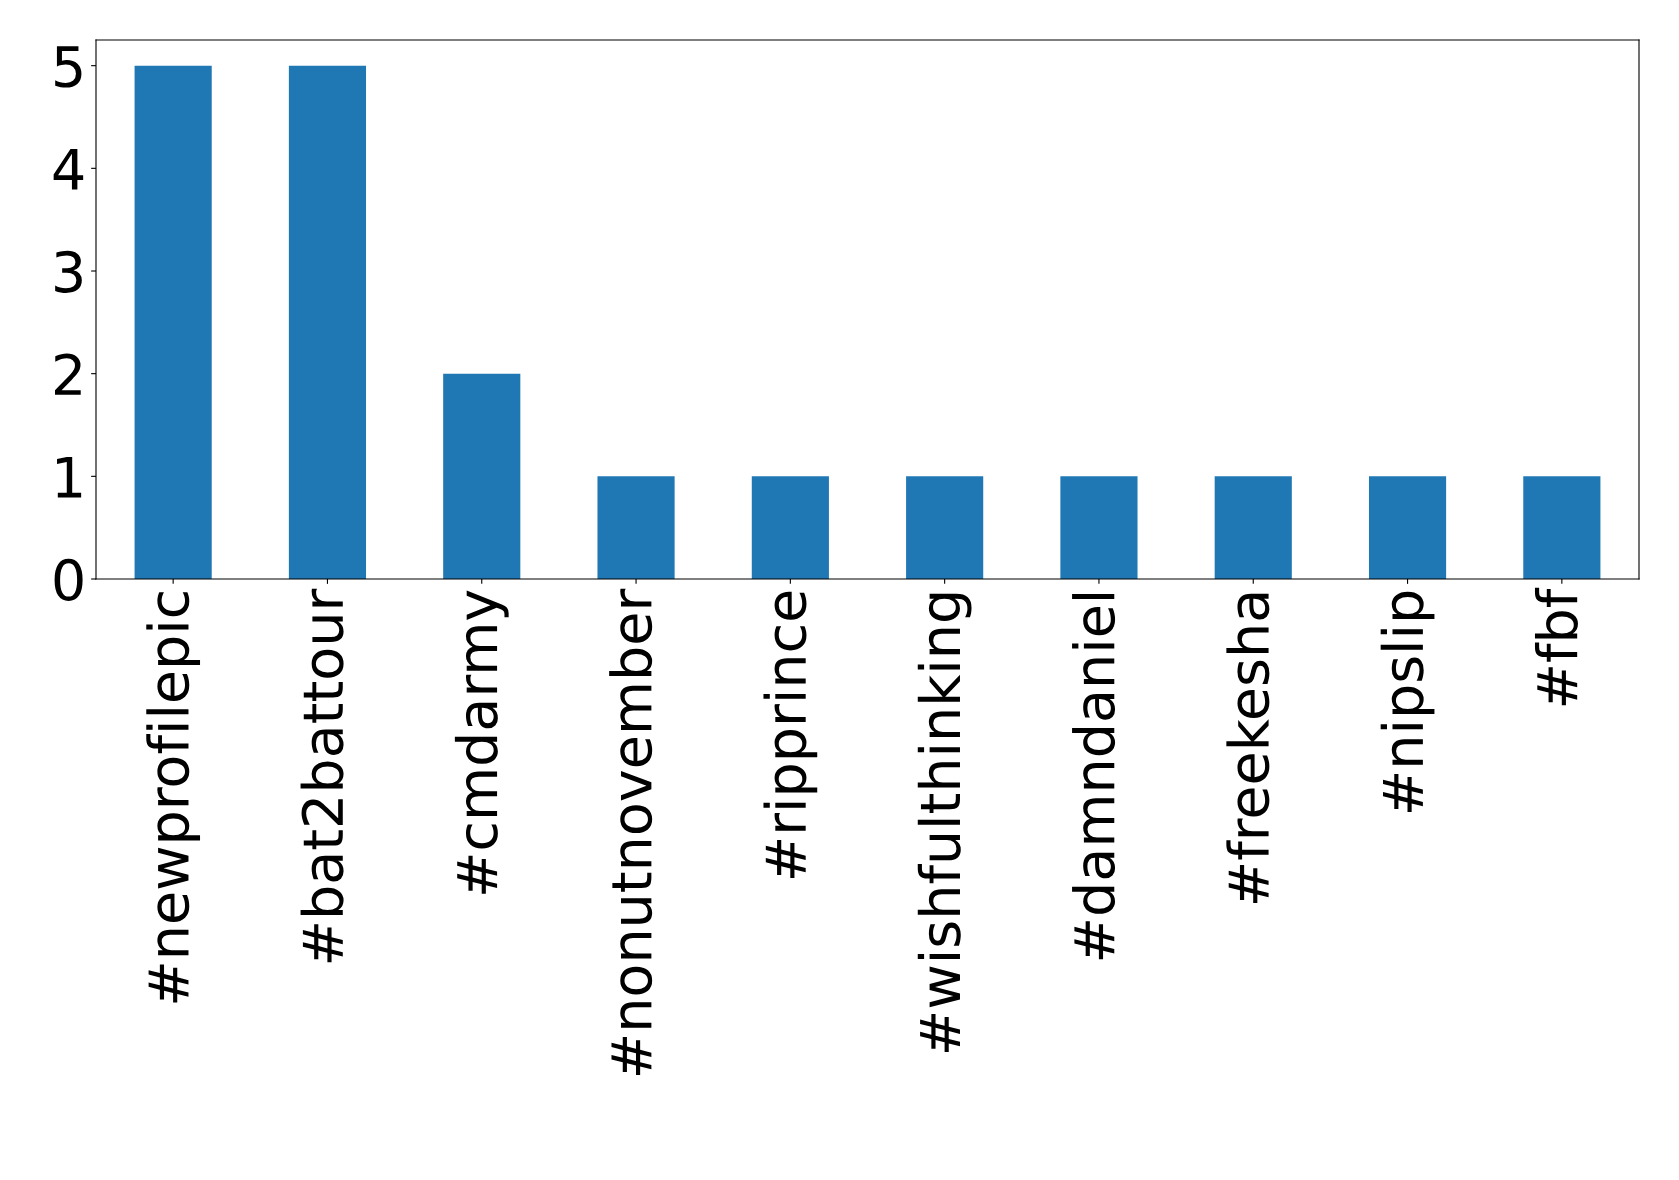  I want to click on x-tick-label: #ripprince, so click(790, 735).